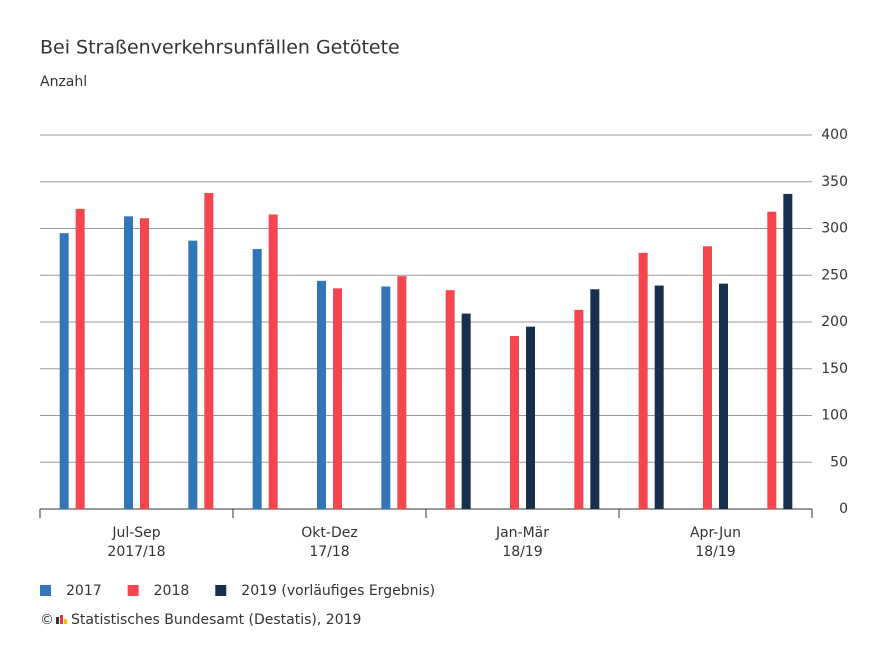  I want to click on y-tick-label: 300, so click(834, 229).